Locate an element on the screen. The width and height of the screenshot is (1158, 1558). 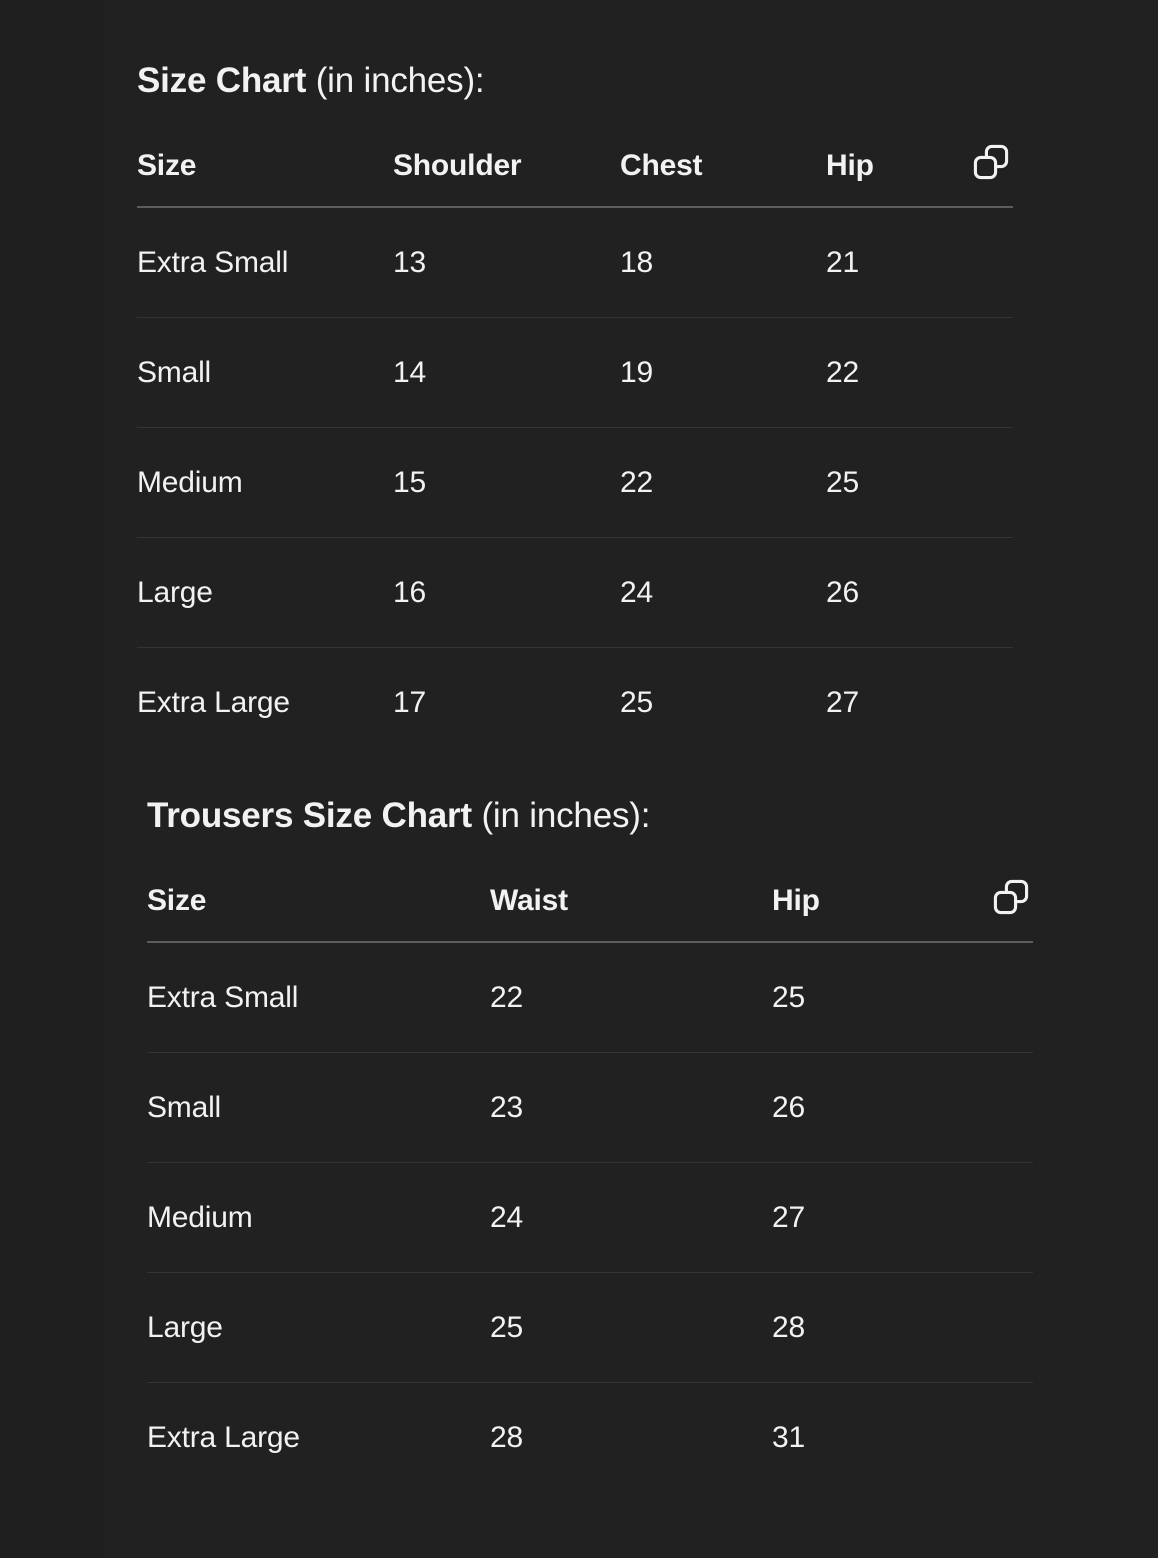
copy-size-chart-button is located at coordinates (974, 162).